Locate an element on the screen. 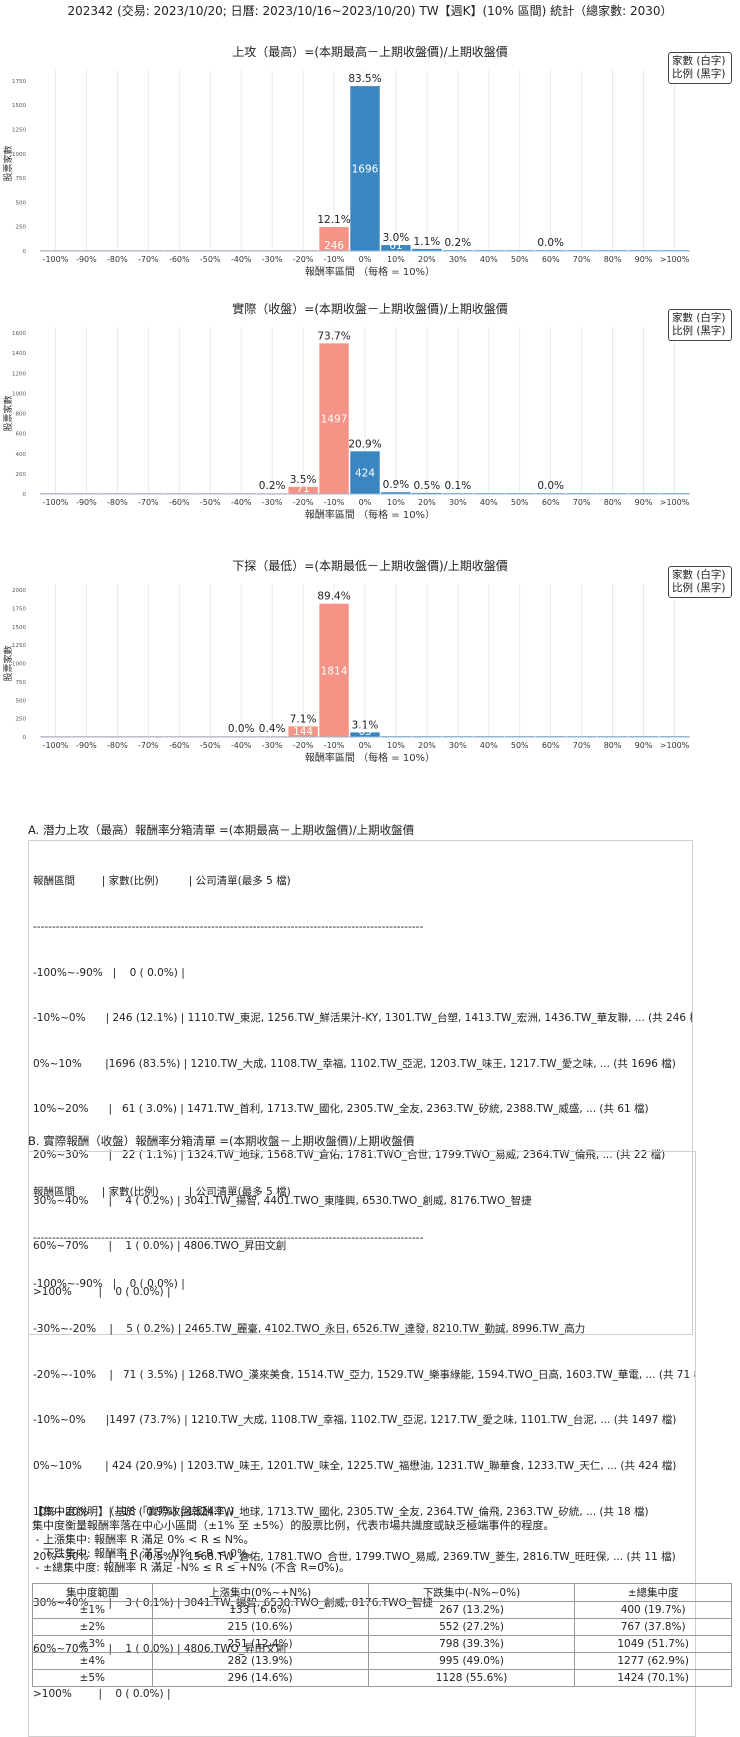  y-tick-label: 1400 is located at coordinates (19, 354).